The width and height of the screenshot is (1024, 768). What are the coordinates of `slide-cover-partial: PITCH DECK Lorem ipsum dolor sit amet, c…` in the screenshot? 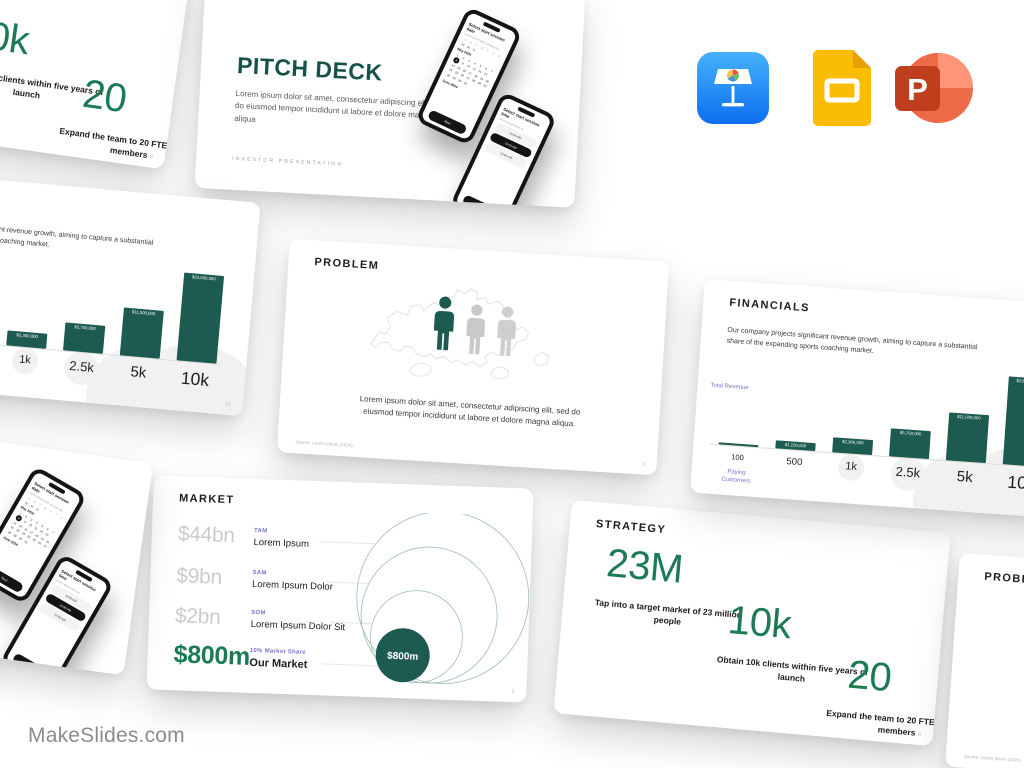 It's located at (77, 543).